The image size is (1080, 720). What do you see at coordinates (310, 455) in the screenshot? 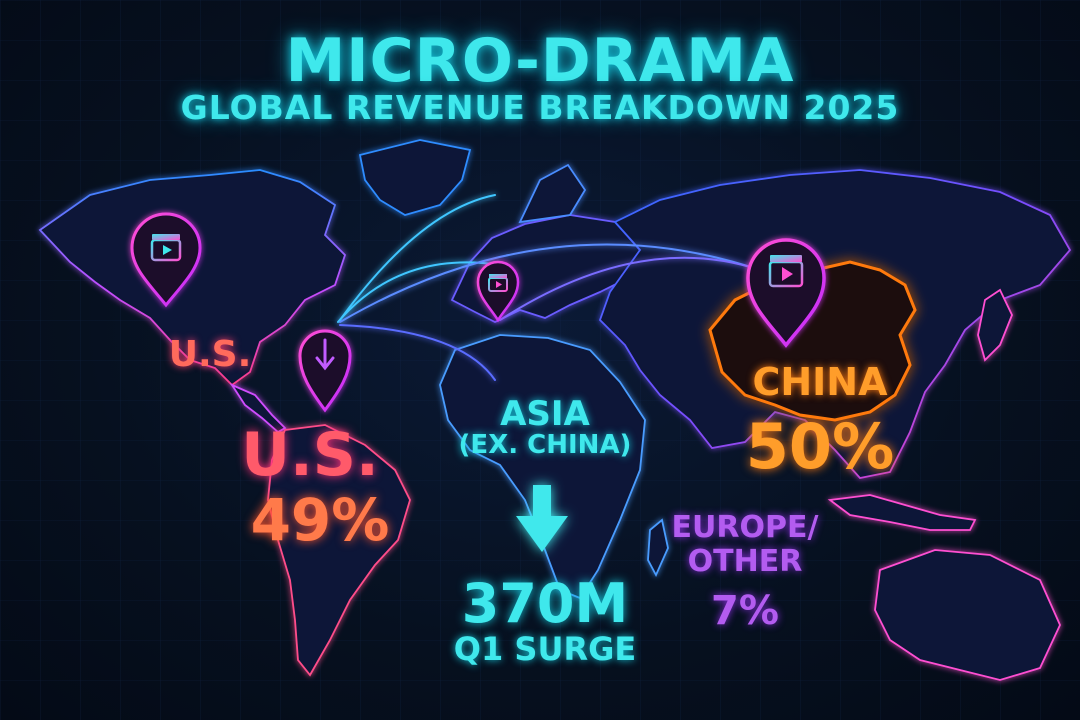
I see `us-label: U.S.` at bounding box center [310, 455].